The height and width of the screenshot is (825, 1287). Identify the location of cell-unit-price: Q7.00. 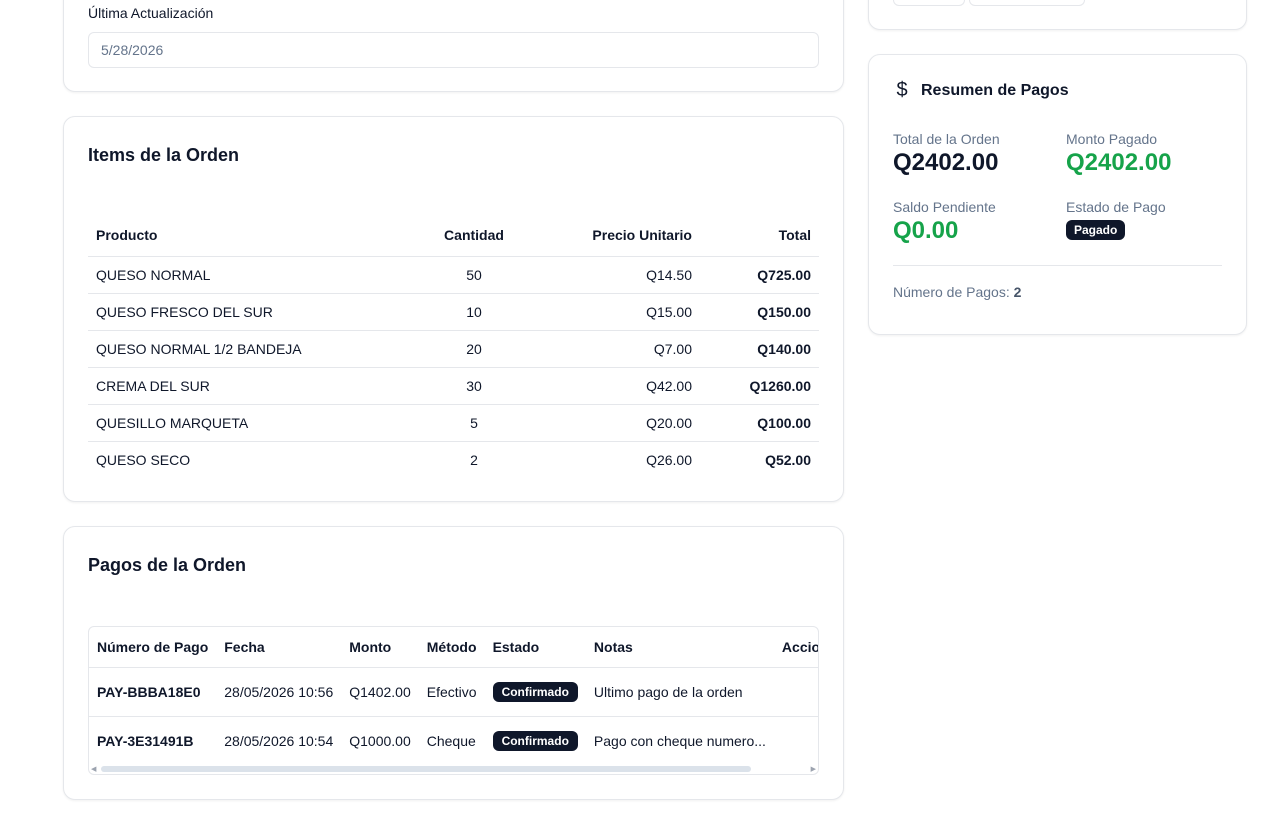
(620, 349).